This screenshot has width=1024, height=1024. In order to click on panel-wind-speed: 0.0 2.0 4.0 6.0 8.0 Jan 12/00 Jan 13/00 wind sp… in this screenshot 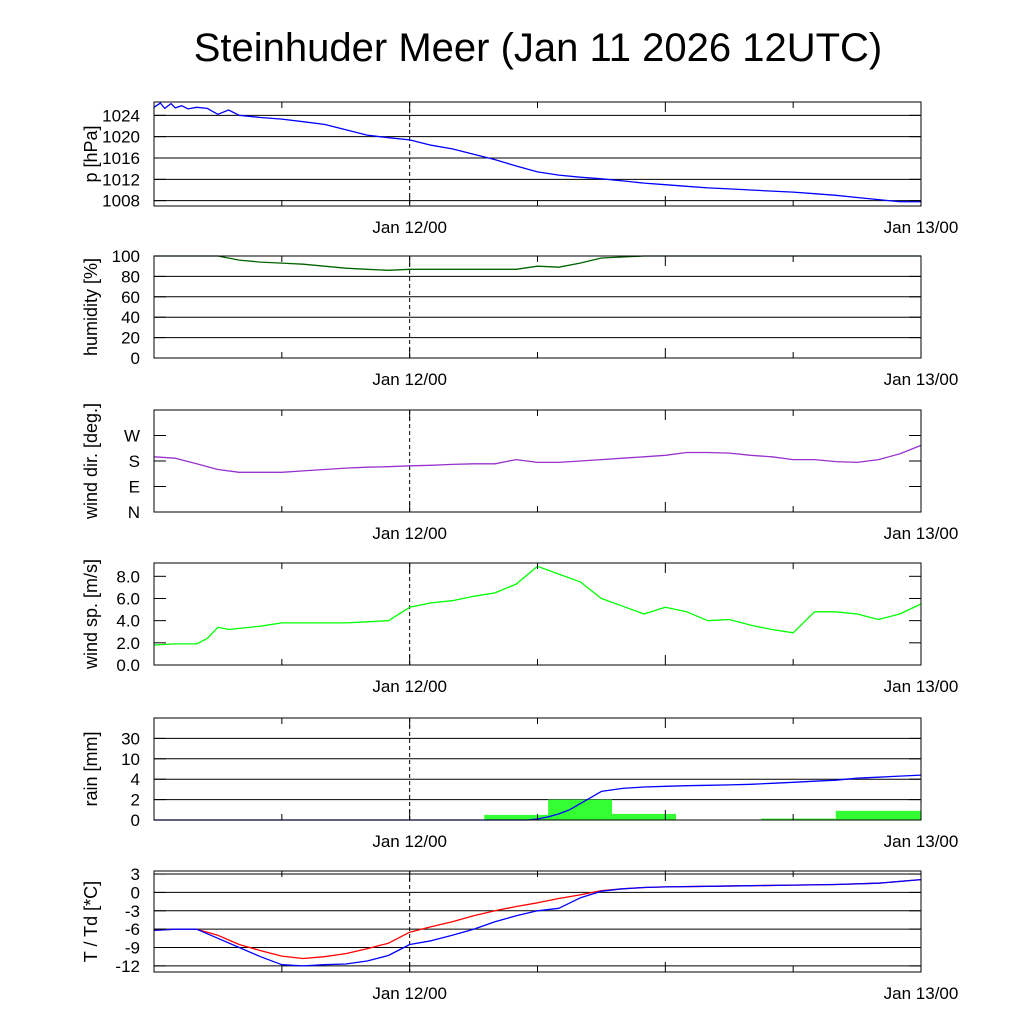, I will do `click(519, 627)`.